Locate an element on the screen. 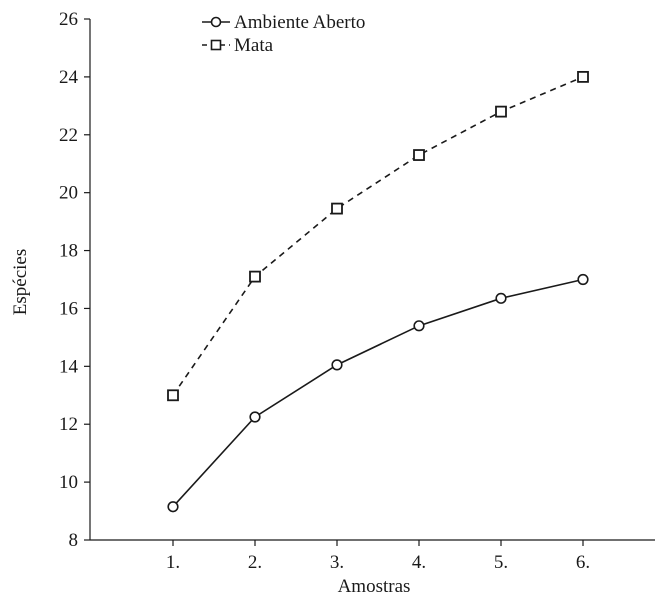  legend-item-ambiente-aberto: Ambiente Aberto is located at coordinates (283, 22).